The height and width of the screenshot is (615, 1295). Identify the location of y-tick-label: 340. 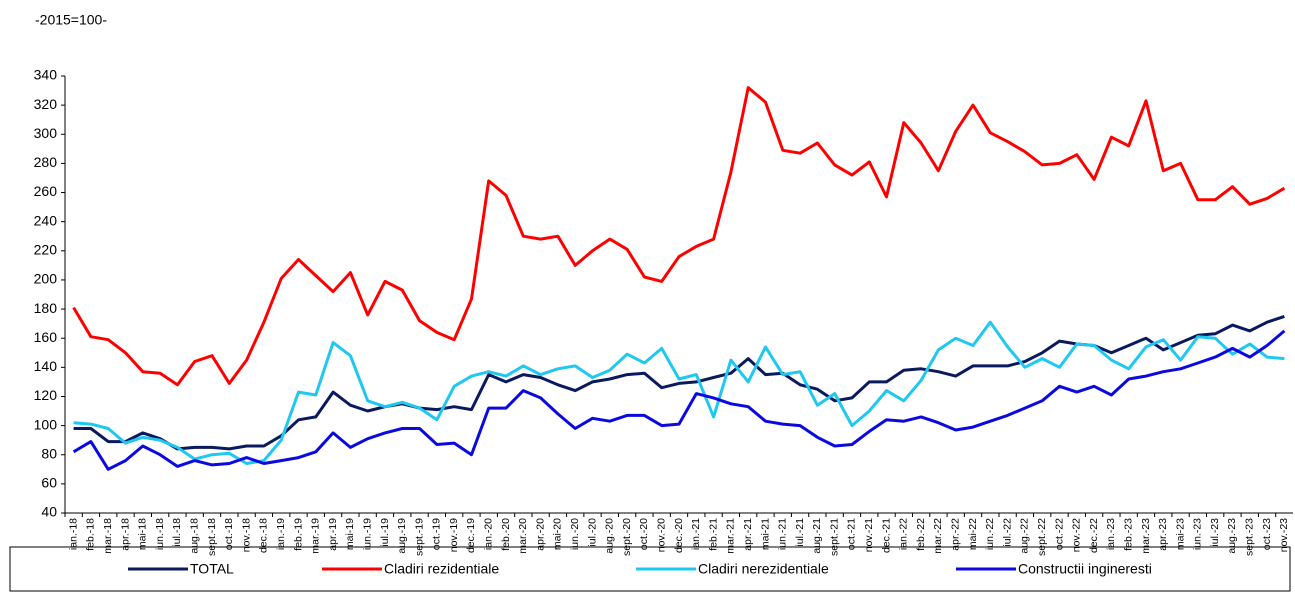
(46, 75).